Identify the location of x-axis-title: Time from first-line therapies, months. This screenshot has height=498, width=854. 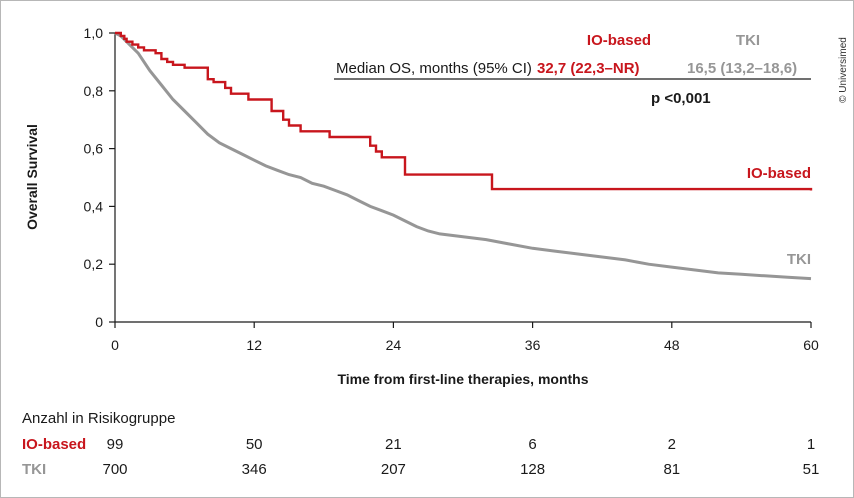
(462, 379).